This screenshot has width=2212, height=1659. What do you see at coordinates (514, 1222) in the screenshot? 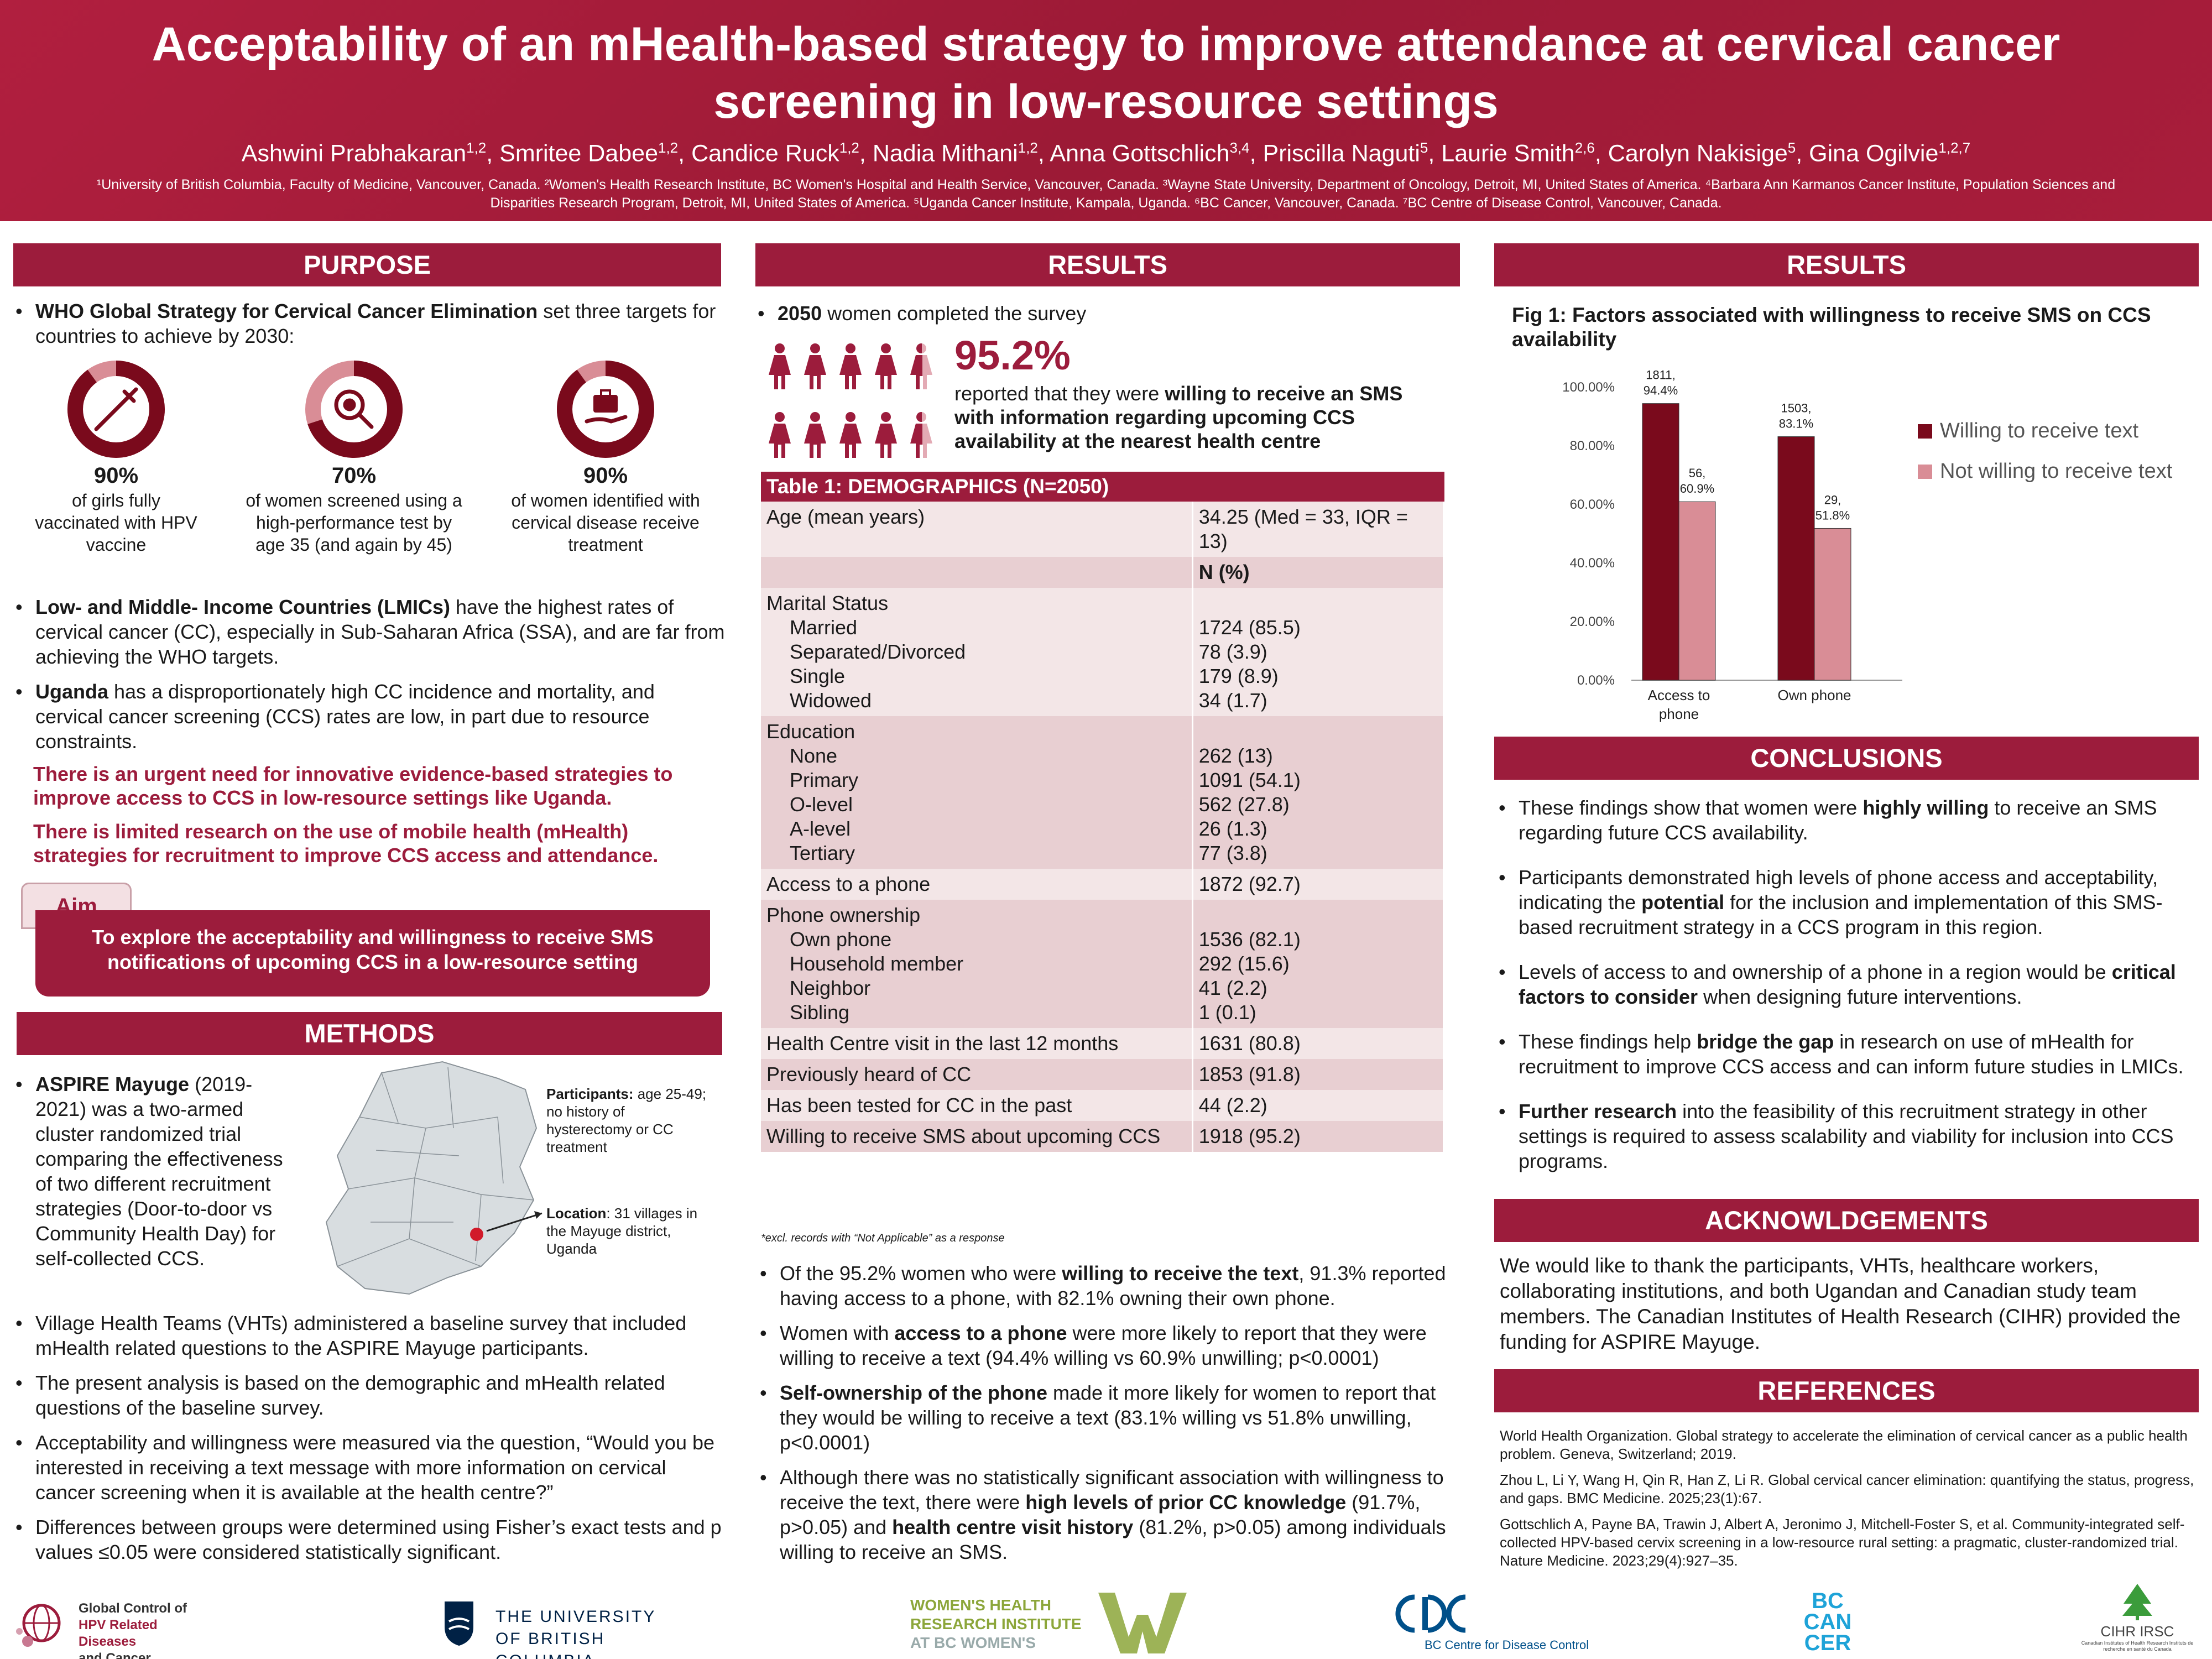
I see `location-arrow` at bounding box center [514, 1222].